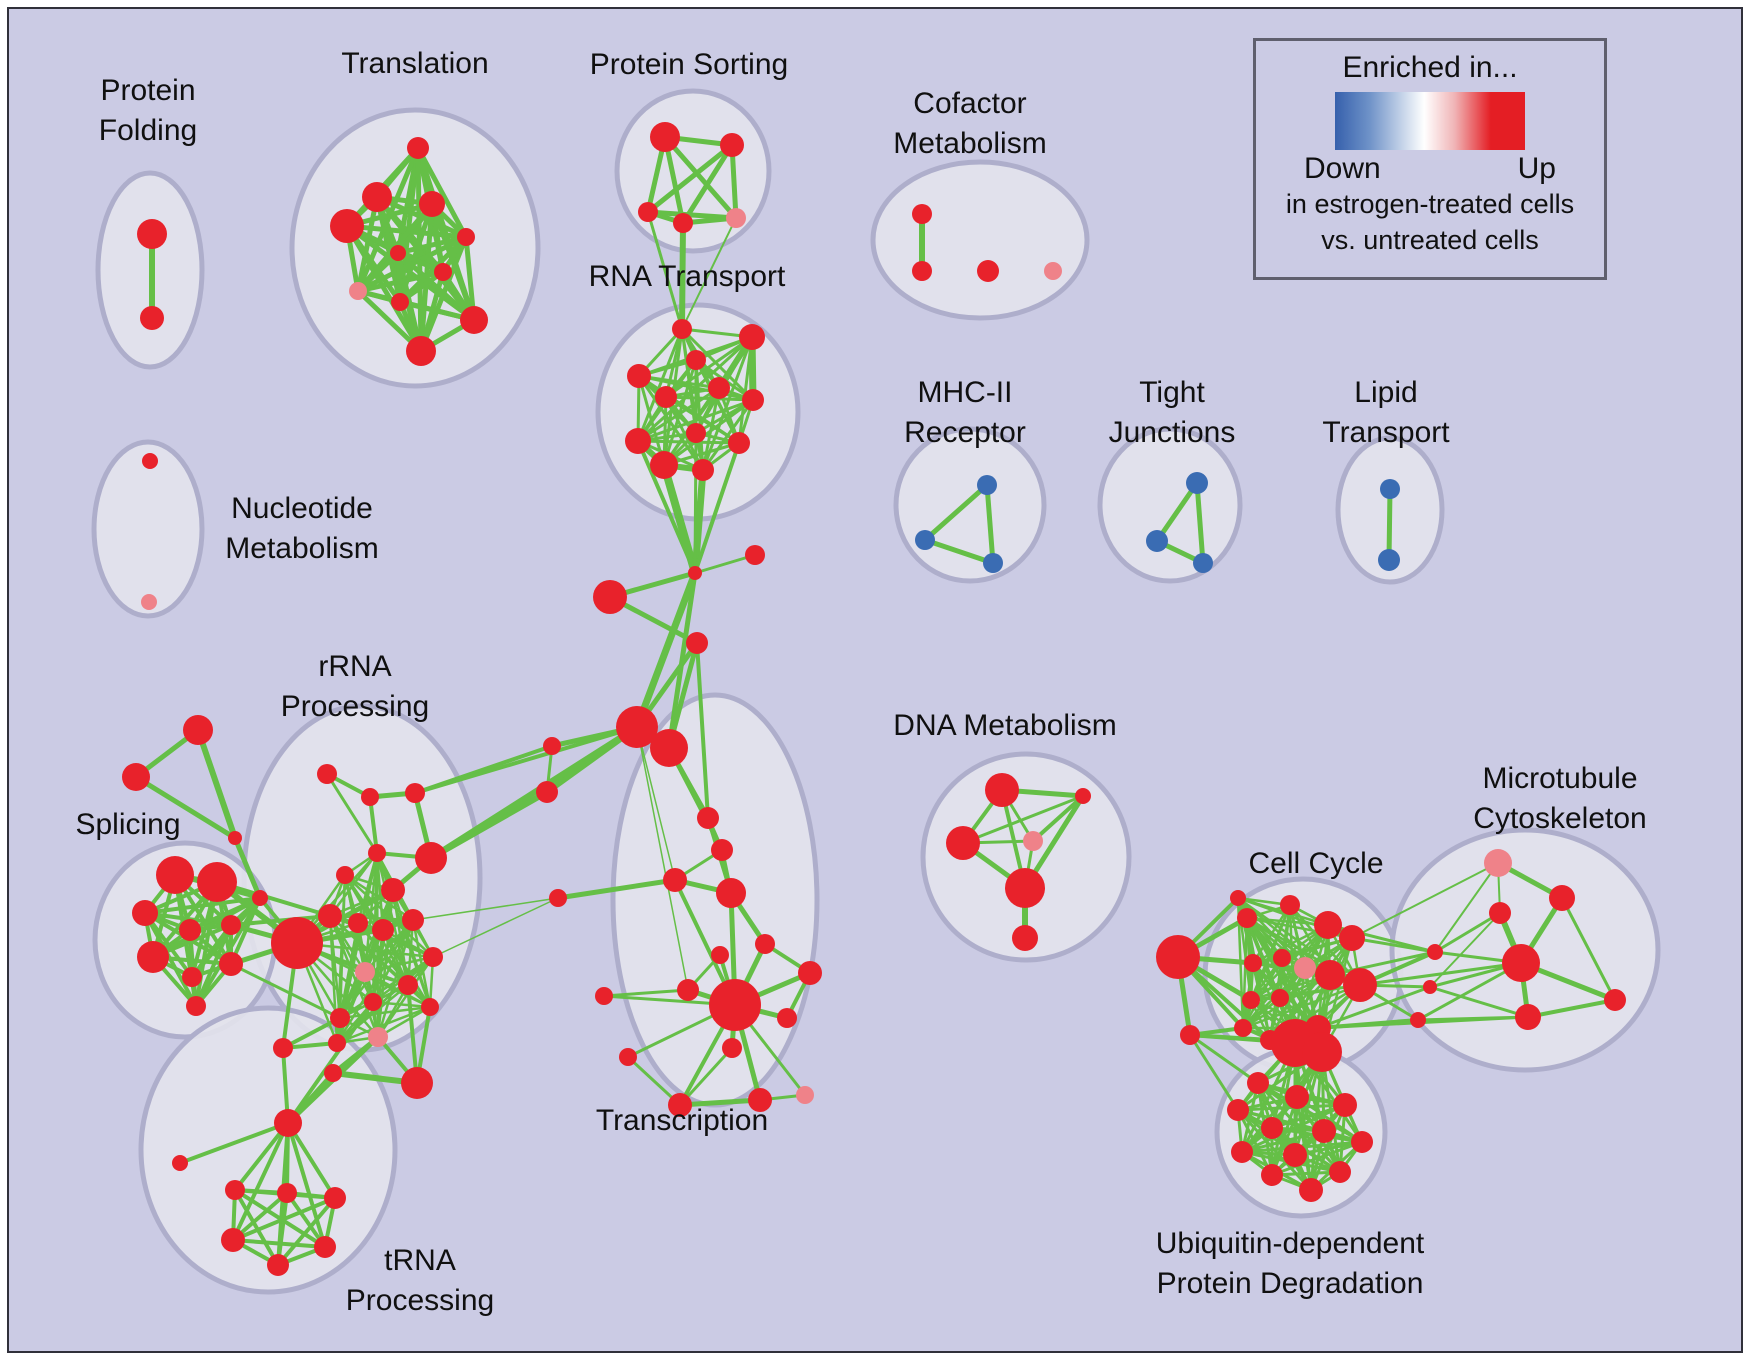  I want to click on edge-u10-u11, so click(1306, 1173).